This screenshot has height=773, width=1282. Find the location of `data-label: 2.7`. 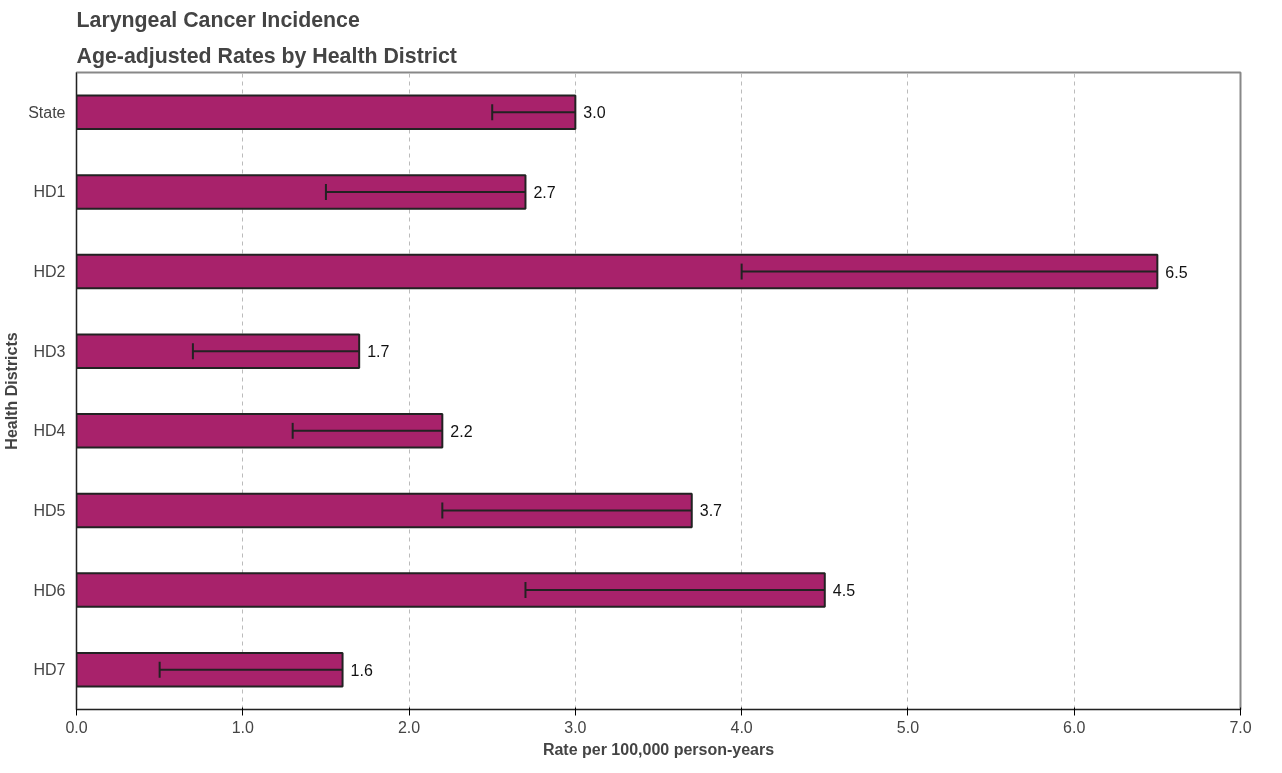

data-label: 2.7 is located at coordinates (544, 192).